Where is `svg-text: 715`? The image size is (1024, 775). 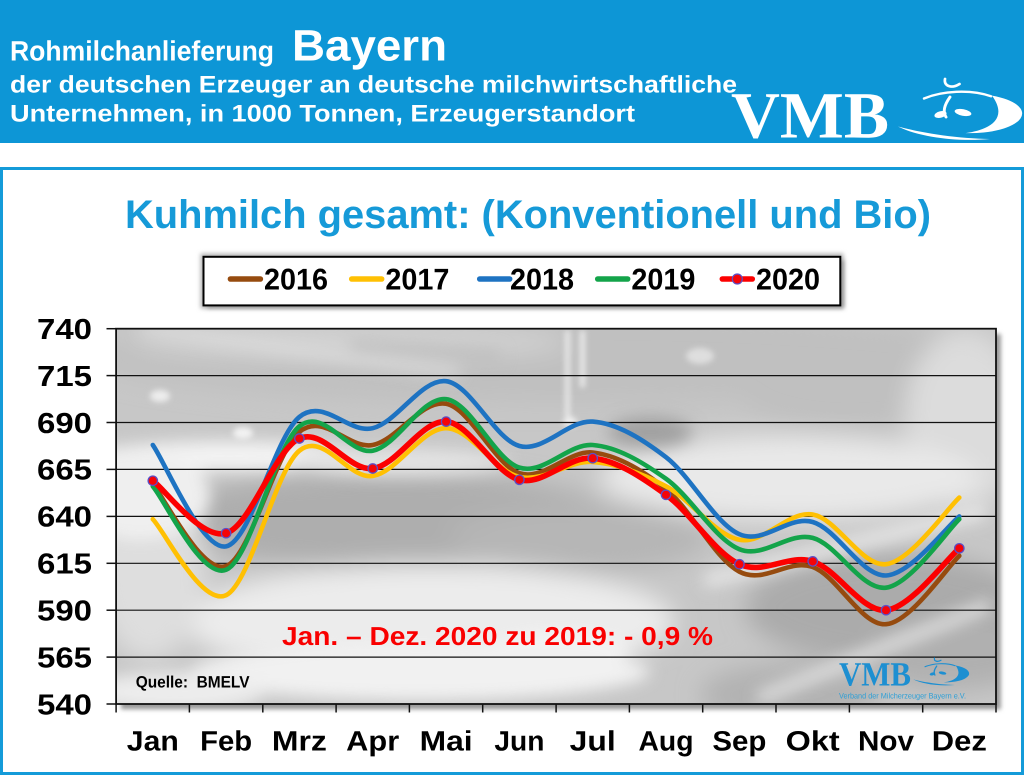
svg-text: 715 is located at coordinates (64, 377).